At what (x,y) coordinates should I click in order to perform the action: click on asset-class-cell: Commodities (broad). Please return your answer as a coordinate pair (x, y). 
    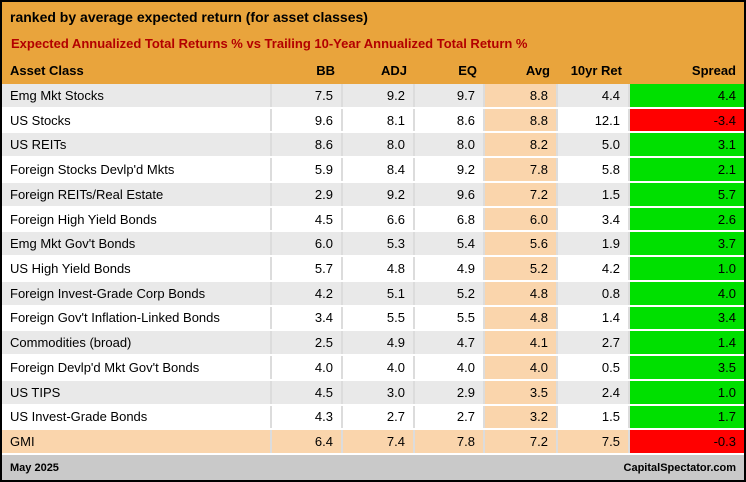
    Looking at the image, I should click on (137, 343).